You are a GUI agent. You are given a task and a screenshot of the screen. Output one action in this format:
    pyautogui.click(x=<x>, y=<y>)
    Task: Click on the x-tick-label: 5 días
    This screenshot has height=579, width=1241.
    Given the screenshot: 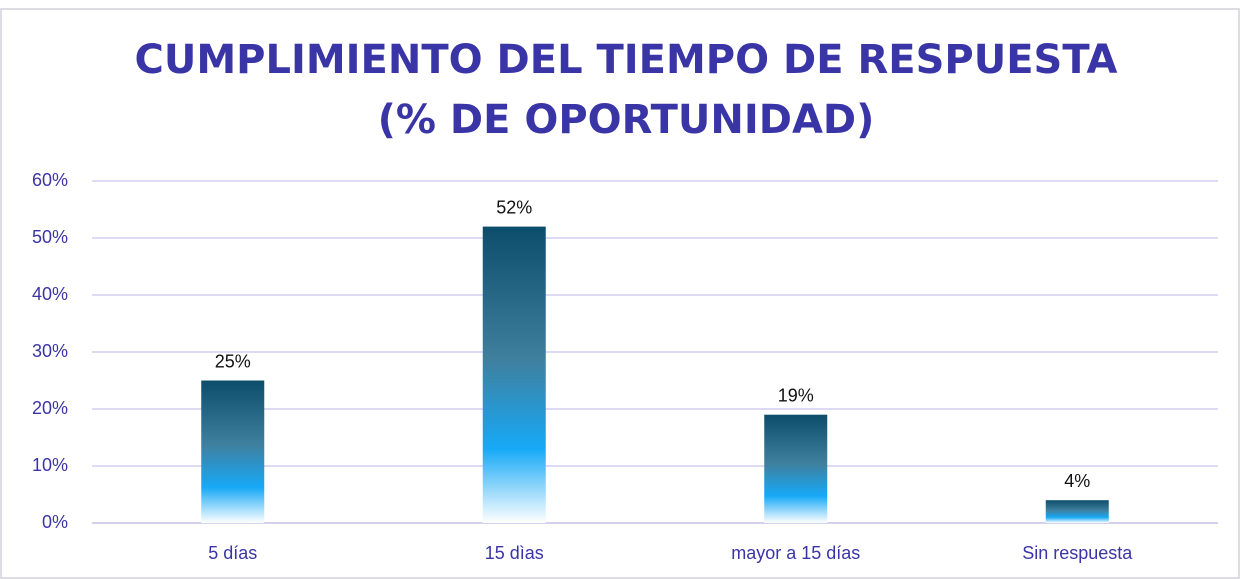 What is the action you would take?
    pyautogui.click(x=232, y=553)
    